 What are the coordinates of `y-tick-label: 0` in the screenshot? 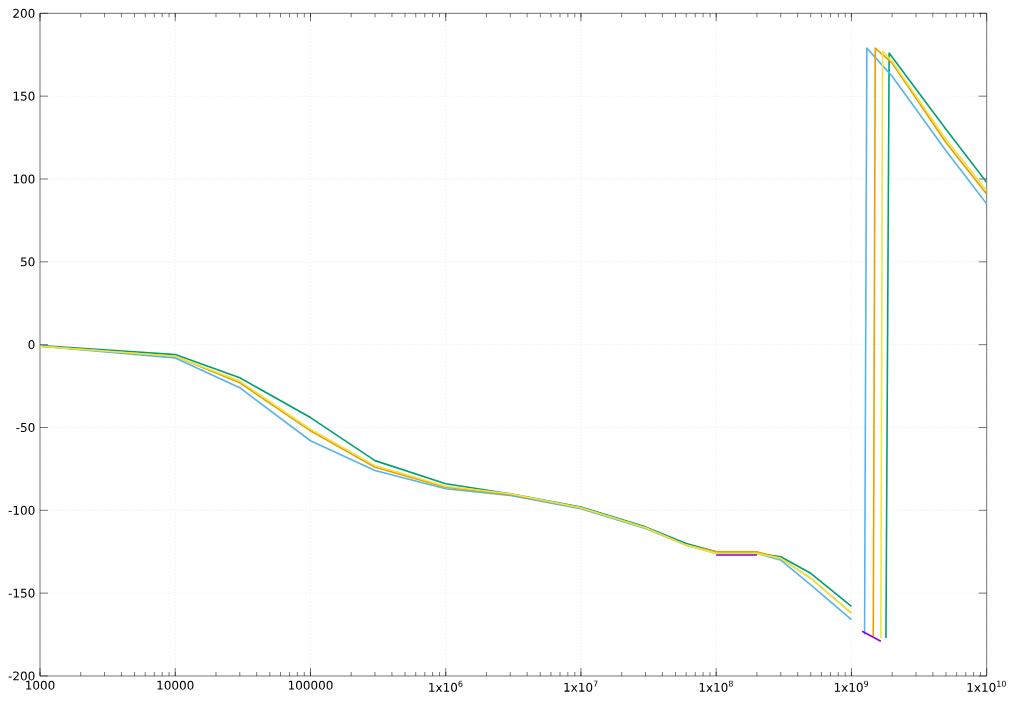 It's located at (31, 345).